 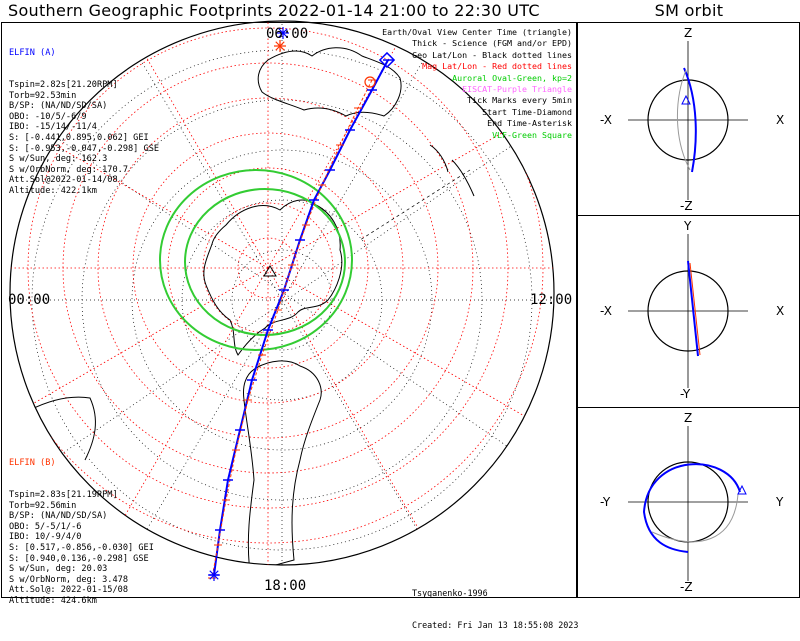 What do you see at coordinates (492, 43) in the screenshot?
I see `legend-entry: Thick - Science (FGM and/or EPD)` at bounding box center [492, 43].